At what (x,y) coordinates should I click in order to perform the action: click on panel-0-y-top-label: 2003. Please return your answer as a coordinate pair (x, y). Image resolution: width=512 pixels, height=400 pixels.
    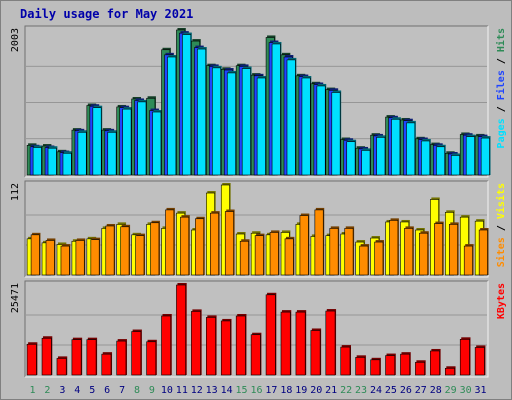
    Looking at the image, I should click on (15, 40).